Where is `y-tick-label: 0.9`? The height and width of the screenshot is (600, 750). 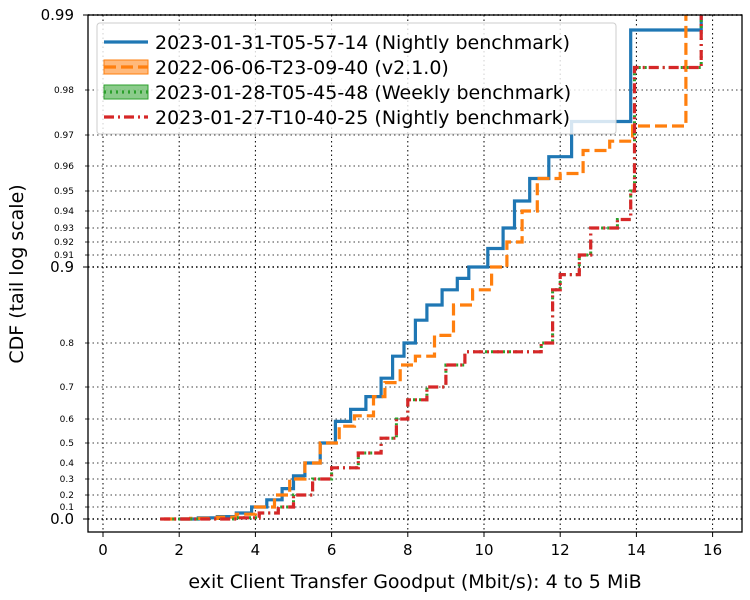
y-tick-label: 0.9 is located at coordinates (62, 267).